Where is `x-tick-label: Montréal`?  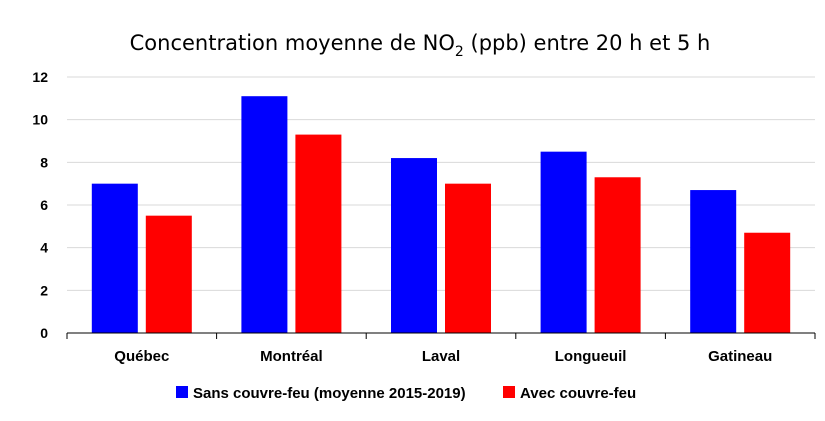
x-tick-label: Montréal is located at coordinates (291, 356).